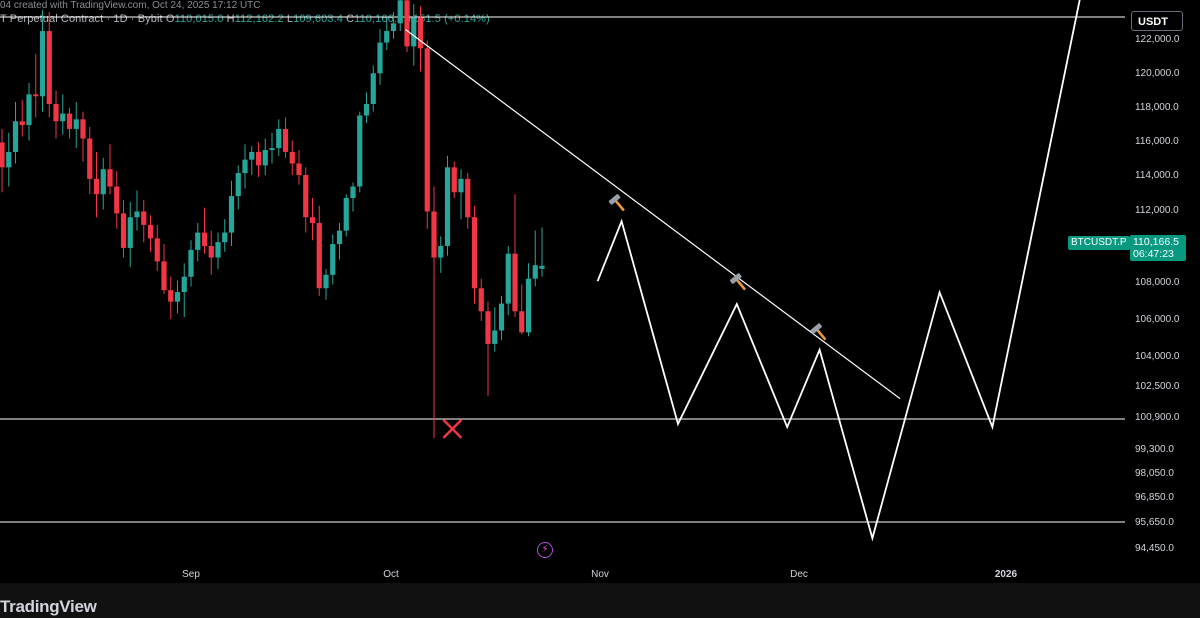 This screenshot has height=618, width=1200. What do you see at coordinates (600, 600) in the screenshot?
I see `footer-bar` at bounding box center [600, 600].